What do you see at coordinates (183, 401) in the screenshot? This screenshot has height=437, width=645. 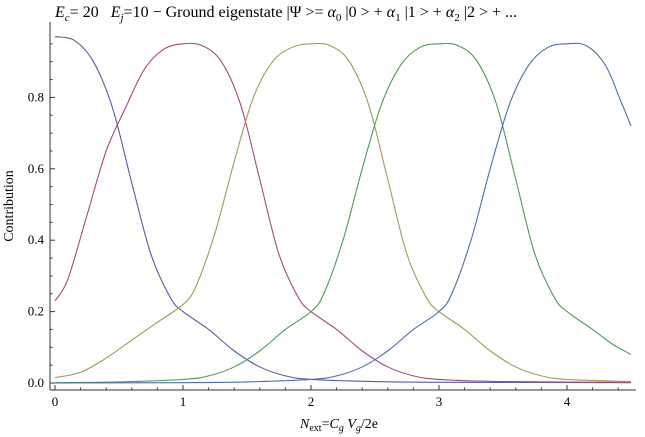 I see `x-tick-label: 1` at bounding box center [183, 401].